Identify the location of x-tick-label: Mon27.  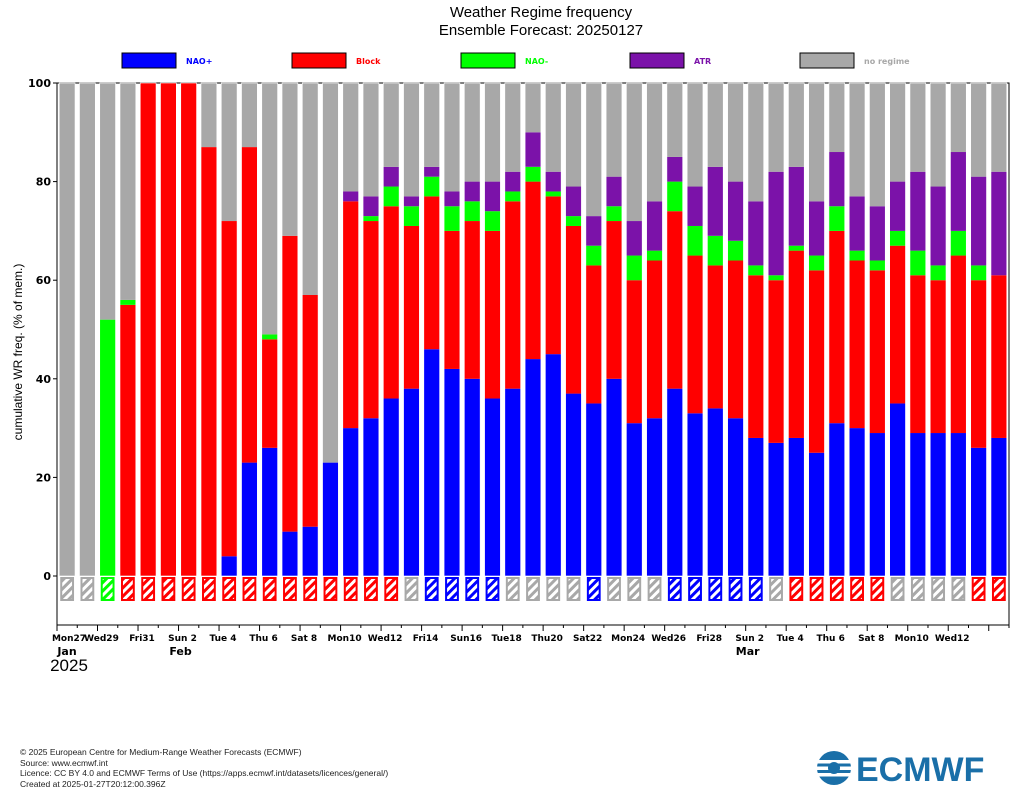
(69, 639).